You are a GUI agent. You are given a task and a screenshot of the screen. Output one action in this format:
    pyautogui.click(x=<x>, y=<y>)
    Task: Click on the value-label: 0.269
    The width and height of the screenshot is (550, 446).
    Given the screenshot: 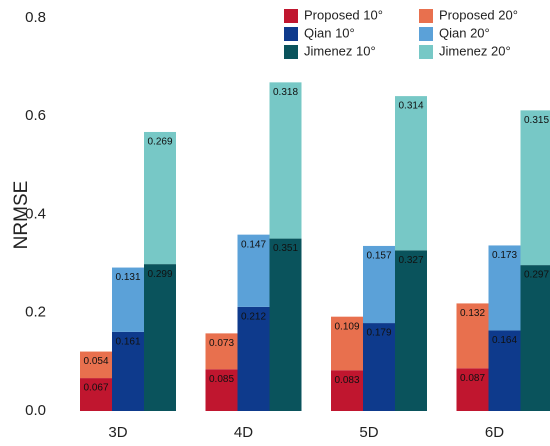 What is the action you would take?
    pyautogui.click(x=159, y=142)
    